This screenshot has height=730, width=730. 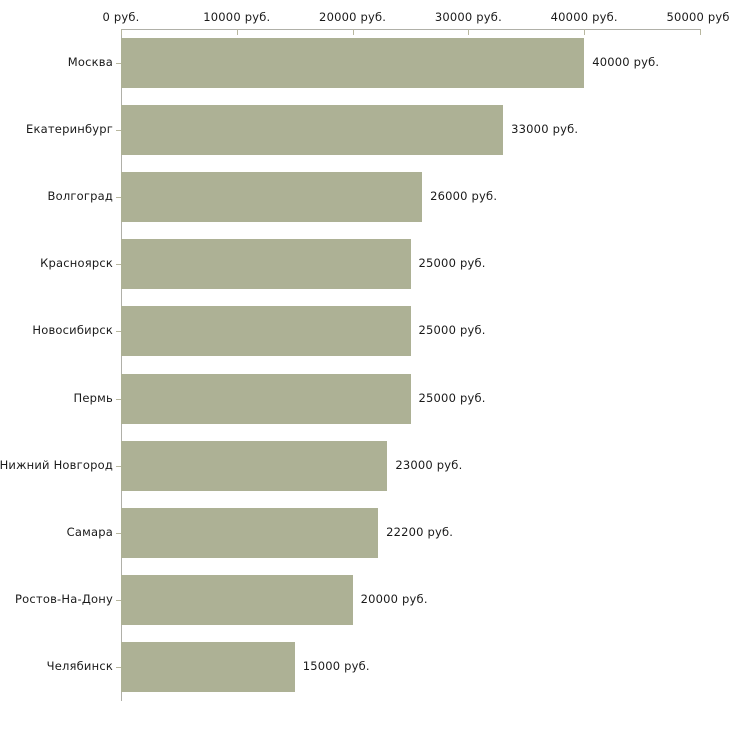 What do you see at coordinates (90, 61) in the screenshot?
I see `category-label: Москва` at bounding box center [90, 61].